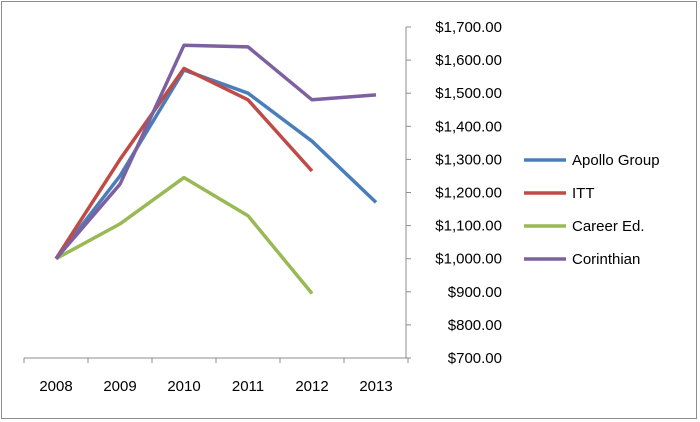  I want to click on legend-label-career-ed: Career Ed., so click(608, 226).